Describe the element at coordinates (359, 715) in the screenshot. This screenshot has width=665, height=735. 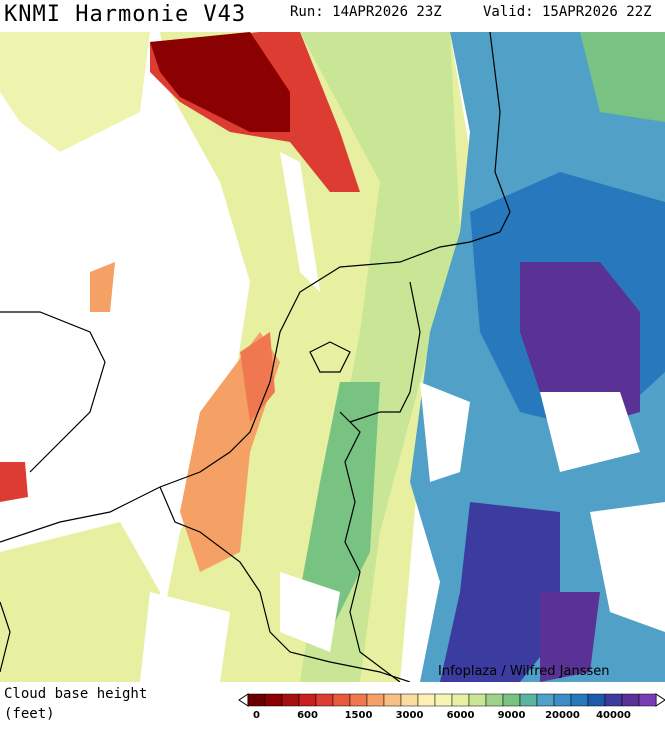
I see `colorbar-label: 1500` at that location.